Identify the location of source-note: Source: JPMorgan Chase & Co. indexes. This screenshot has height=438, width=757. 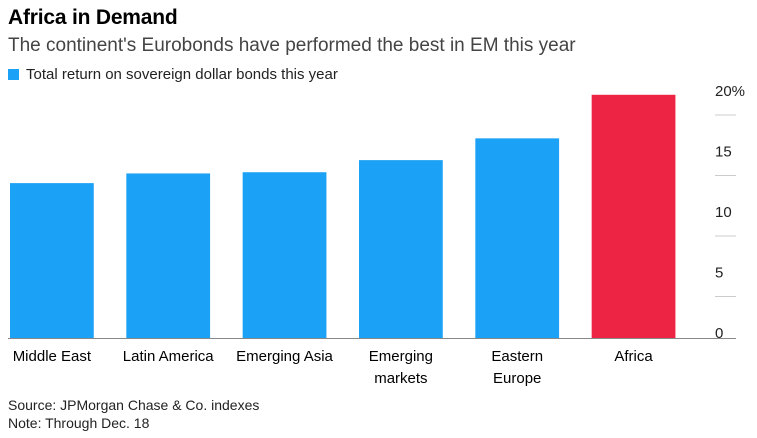
(134, 405).